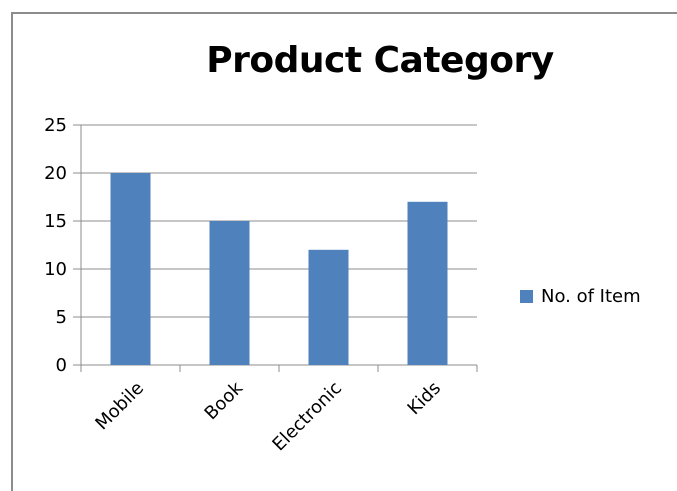 This screenshot has height=491, width=677. I want to click on x-tick-label: Mobile, so click(119, 406).